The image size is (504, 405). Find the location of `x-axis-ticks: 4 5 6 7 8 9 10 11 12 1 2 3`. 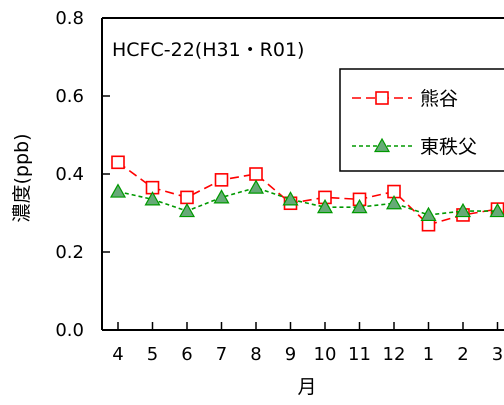

x-axis-ticks: 4 5 6 7 8 9 10 11 12 1 2 3 is located at coordinates (307, 343).